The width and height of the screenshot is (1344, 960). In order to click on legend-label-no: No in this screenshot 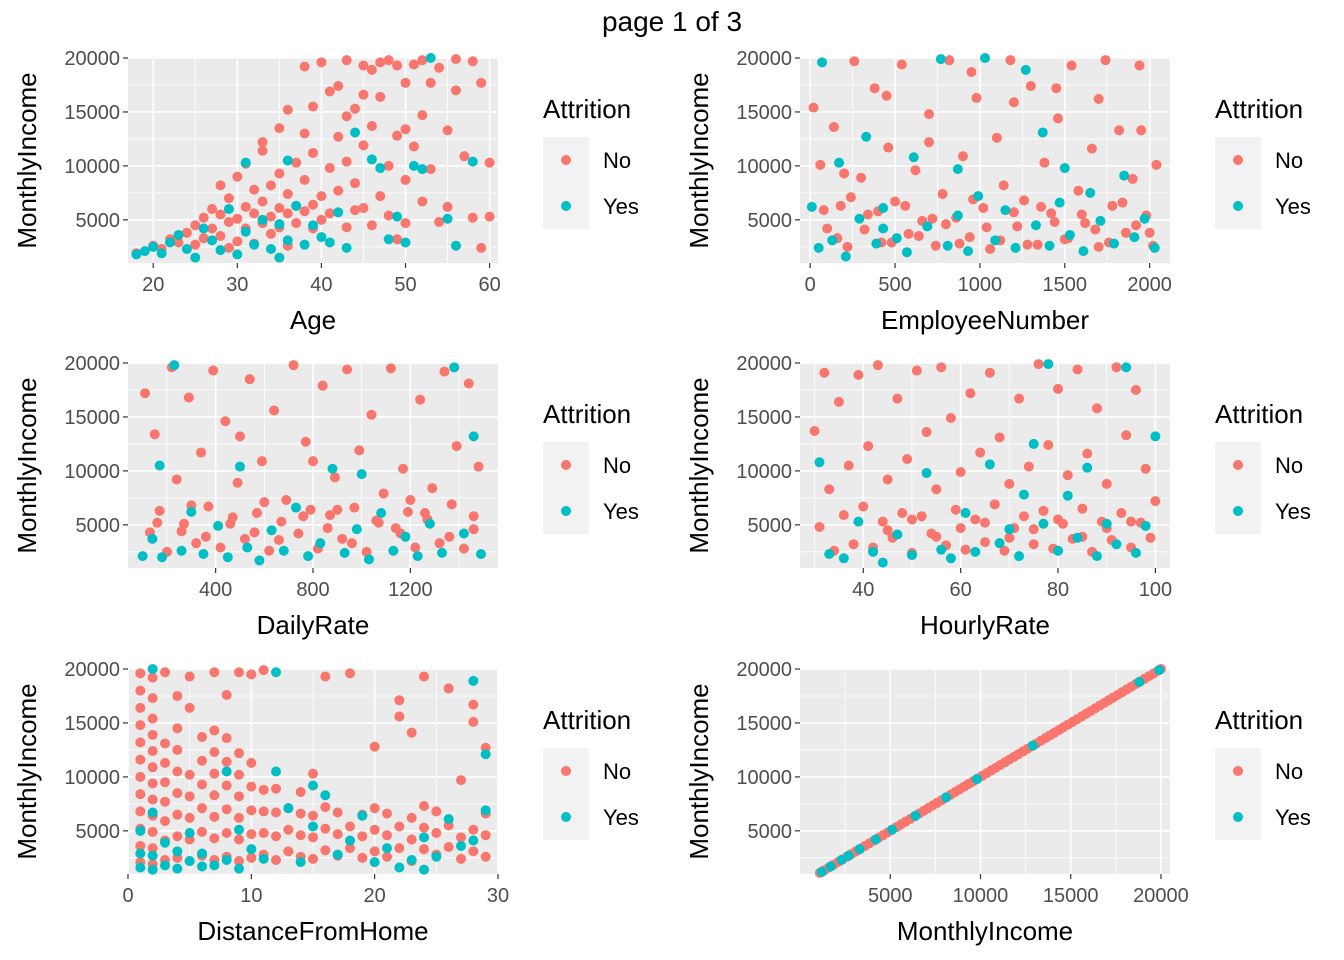, I will do `click(617, 160)`.